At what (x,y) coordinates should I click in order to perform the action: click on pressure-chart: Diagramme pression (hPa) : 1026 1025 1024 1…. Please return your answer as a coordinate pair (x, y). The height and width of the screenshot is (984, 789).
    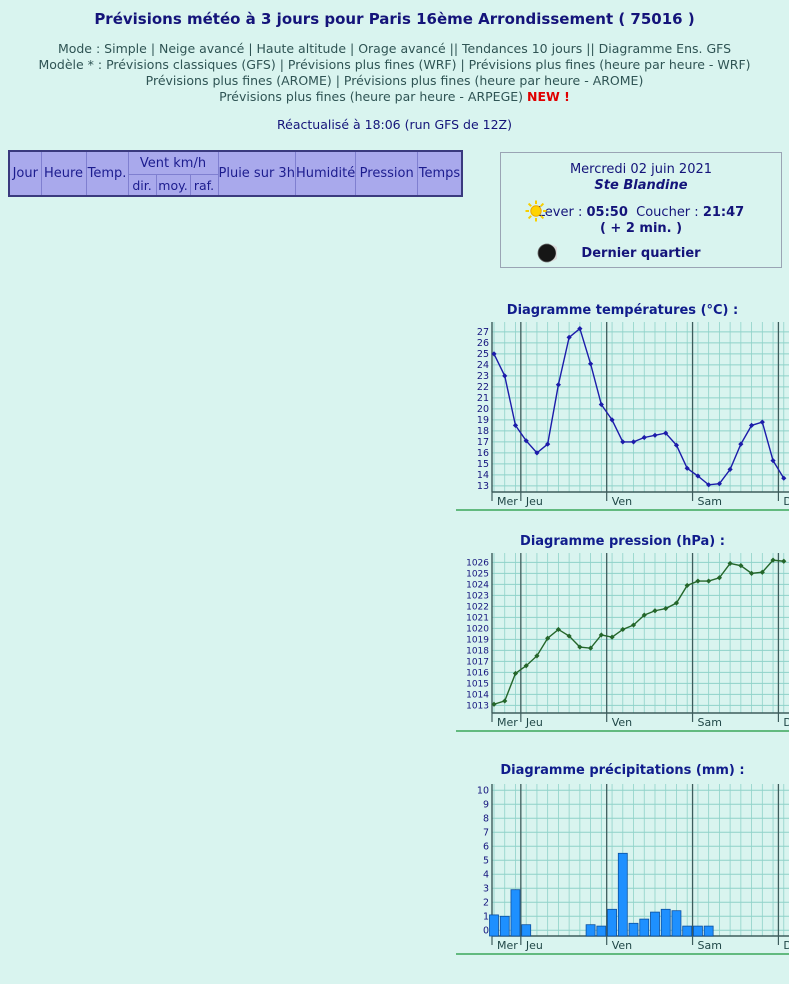
    Looking at the image, I should click on (622, 635).